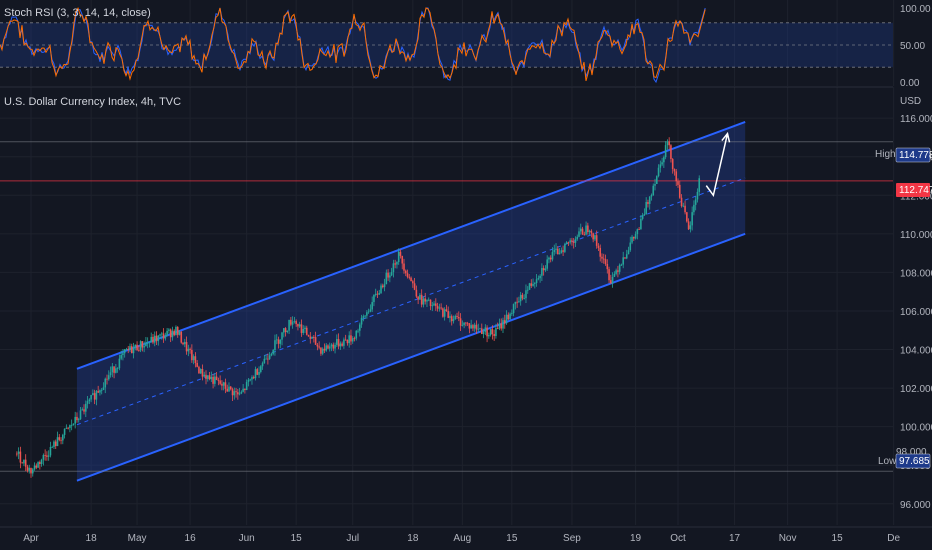 The height and width of the screenshot is (550, 932). Describe the element at coordinates (718, 164) in the screenshot. I see `projection-arrow` at that location.